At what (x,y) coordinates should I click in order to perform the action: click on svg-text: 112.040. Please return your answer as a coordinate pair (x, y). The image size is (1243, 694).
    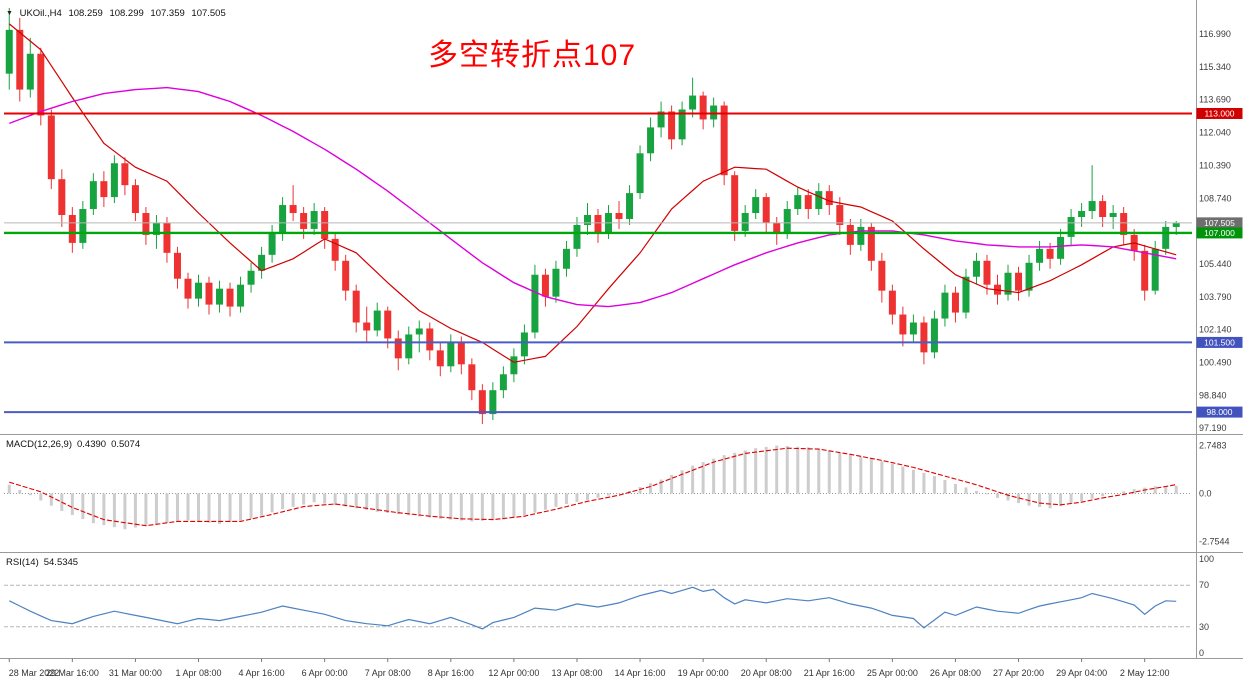
    Looking at the image, I should click on (1215, 133).